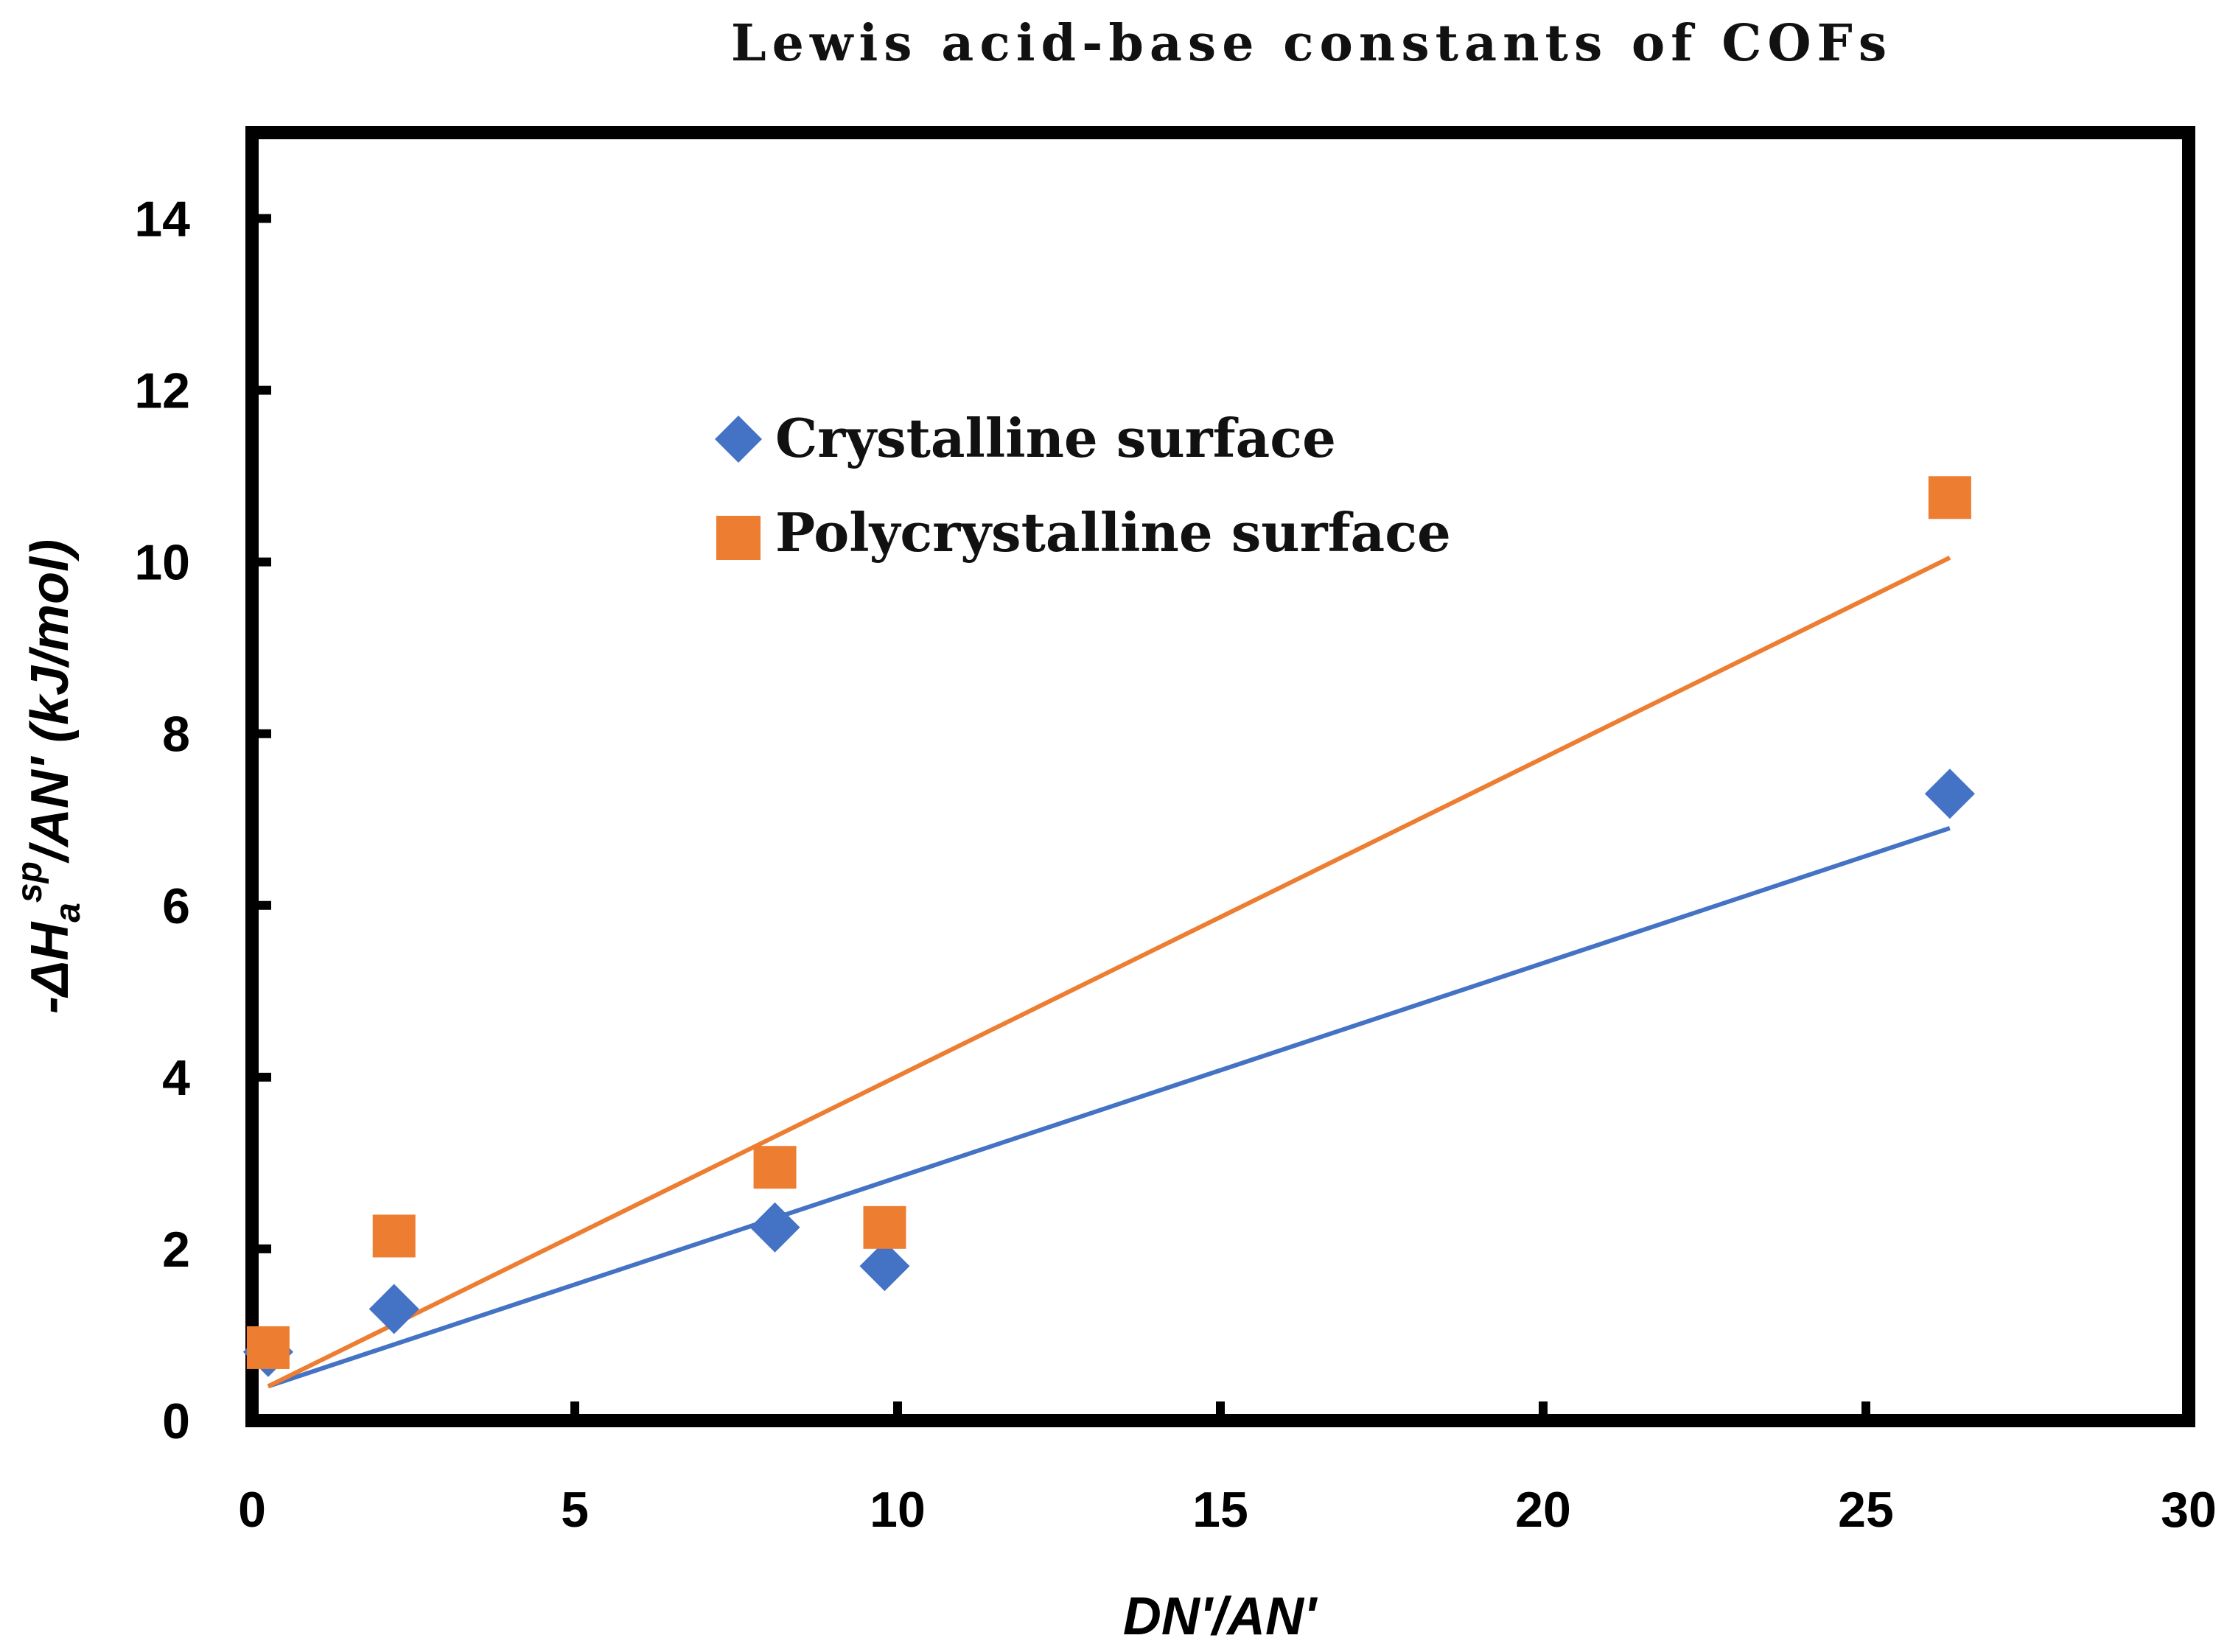  What do you see at coordinates (176, 1250) in the screenshot?
I see `y-tick-label-2: 2` at bounding box center [176, 1250].